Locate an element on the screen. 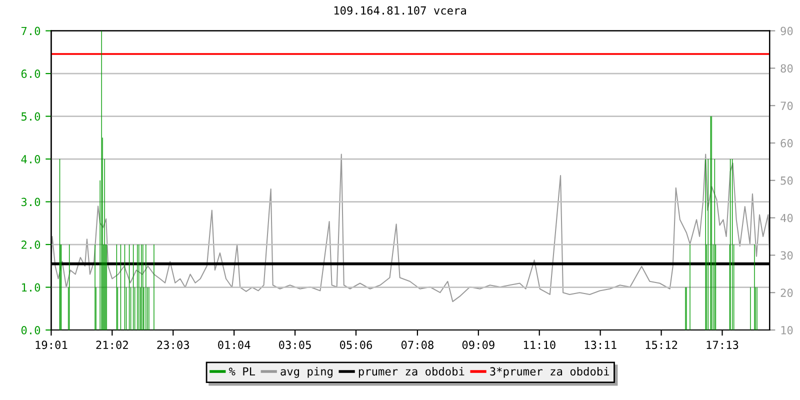  y-tick-label: 5.0 is located at coordinates (30, 116).